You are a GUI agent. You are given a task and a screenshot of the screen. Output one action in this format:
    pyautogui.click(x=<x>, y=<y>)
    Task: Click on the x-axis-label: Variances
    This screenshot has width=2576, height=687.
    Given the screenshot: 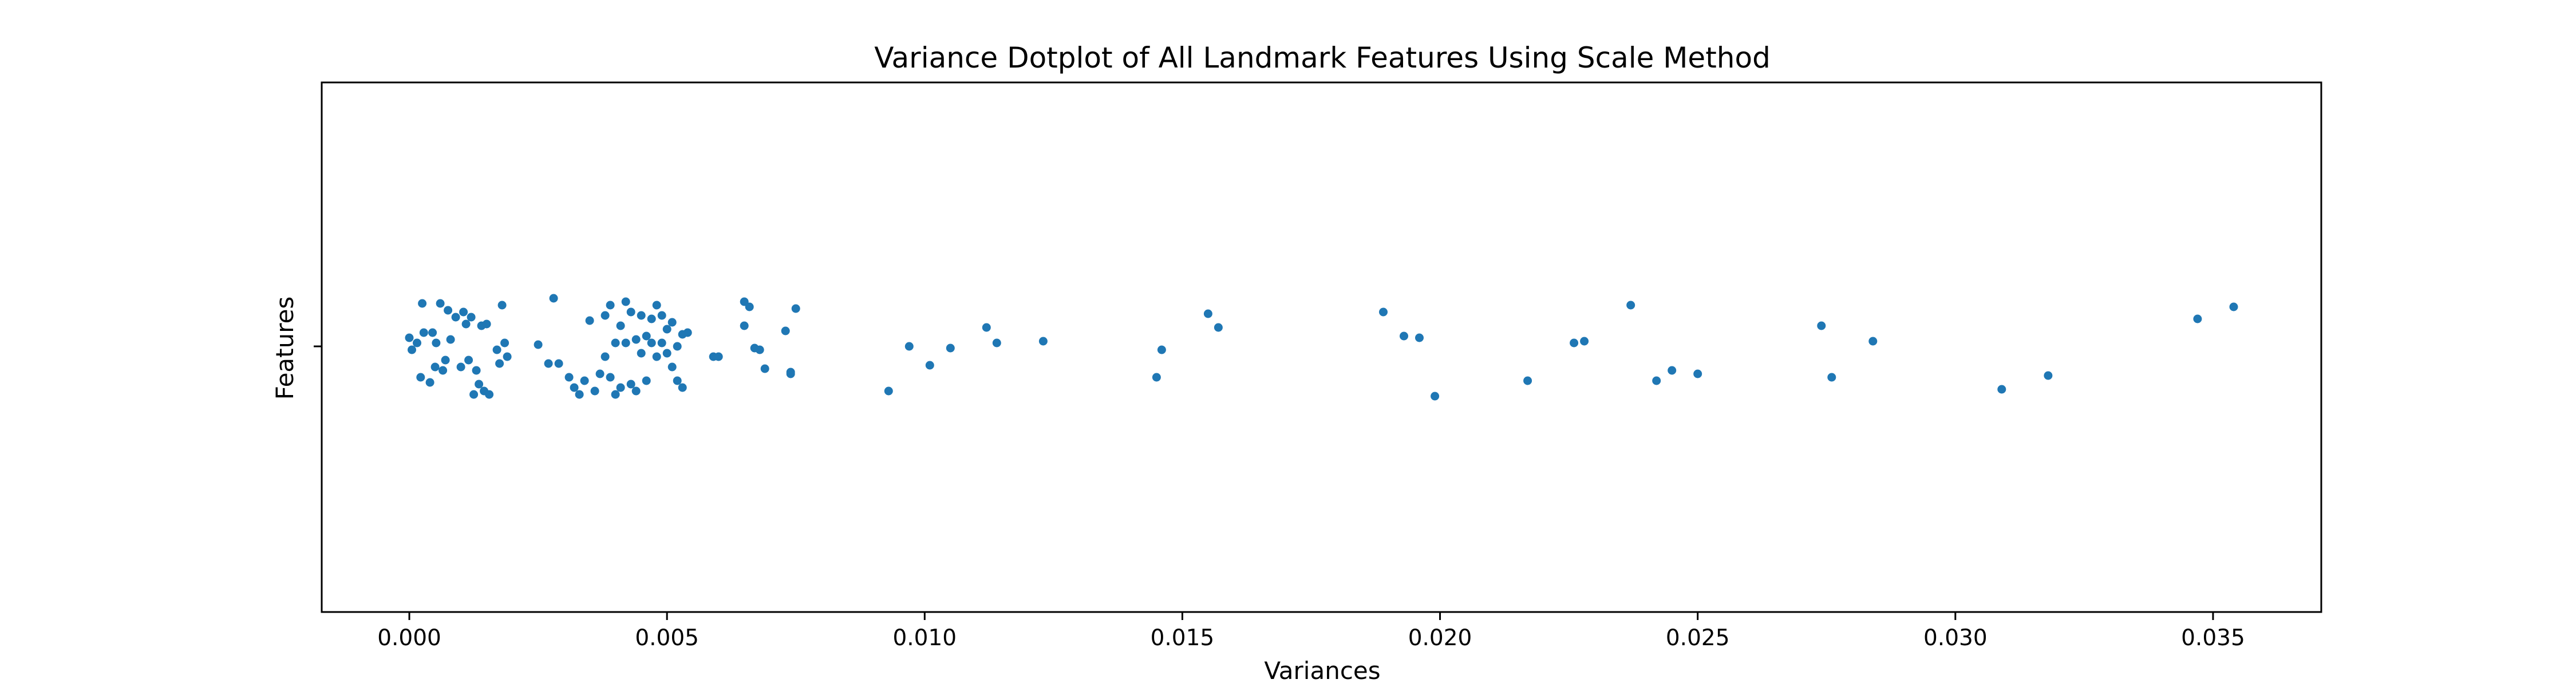 What is the action you would take?
    pyautogui.click(x=1322, y=671)
    